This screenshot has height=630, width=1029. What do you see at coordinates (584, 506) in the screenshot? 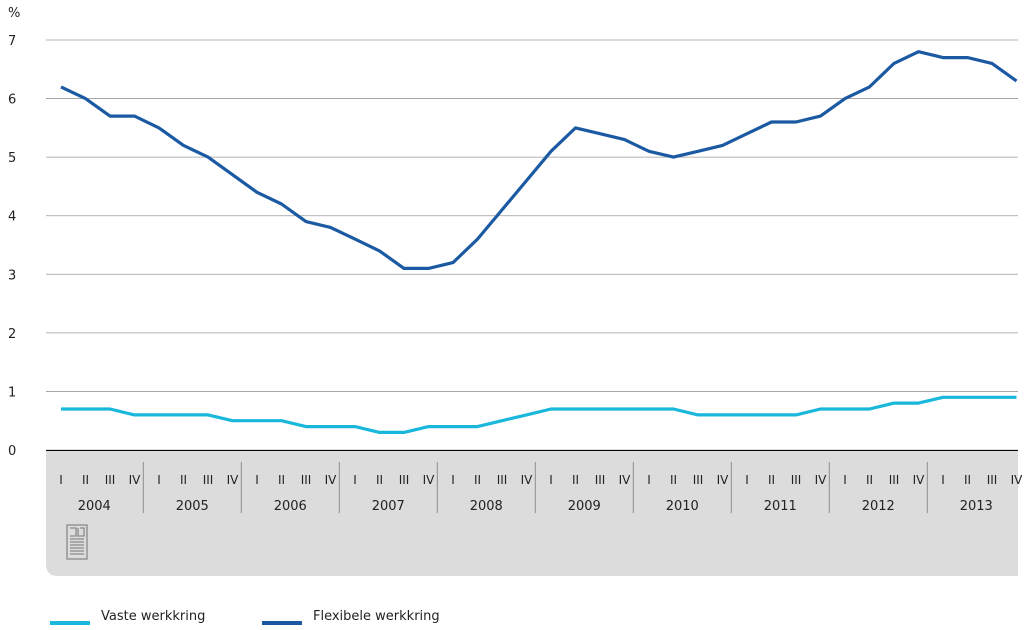
I see `year-tick-label: 2009` at bounding box center [584, 506].